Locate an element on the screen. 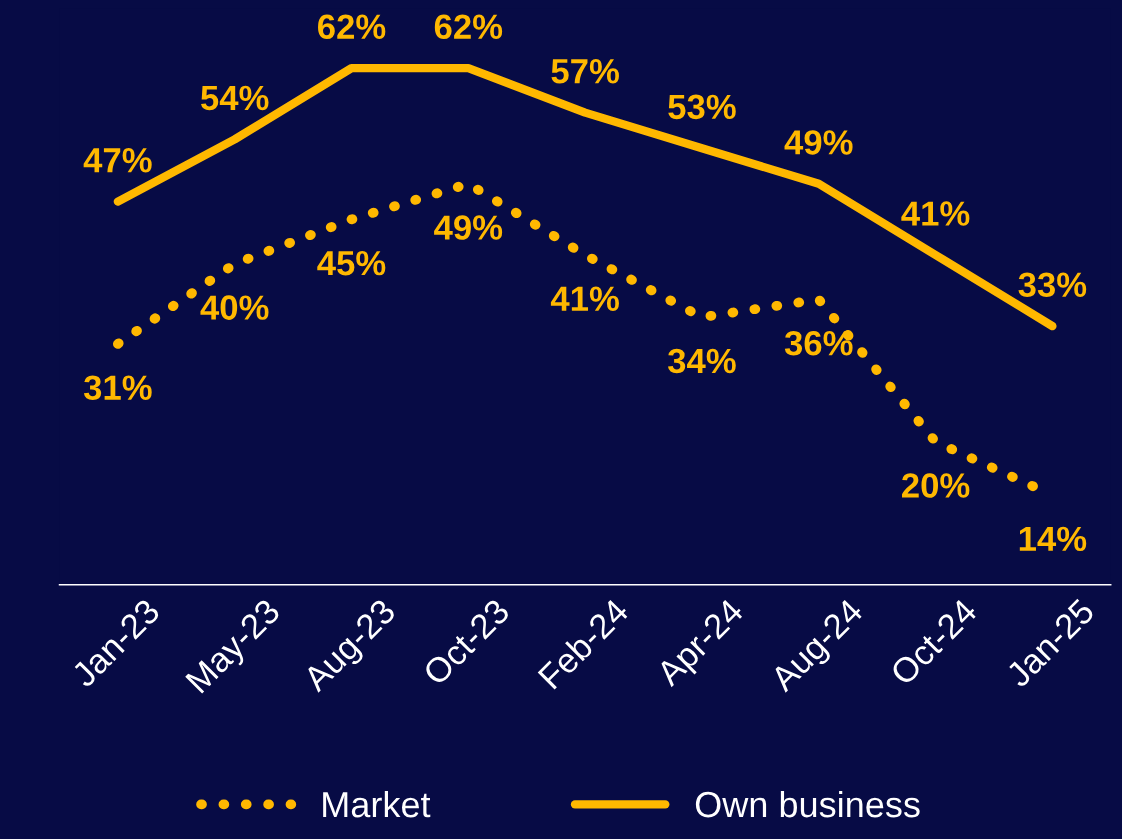 This screenshot has height=839, width=1122. data-label: 54% is located at coordinates (235, 98).